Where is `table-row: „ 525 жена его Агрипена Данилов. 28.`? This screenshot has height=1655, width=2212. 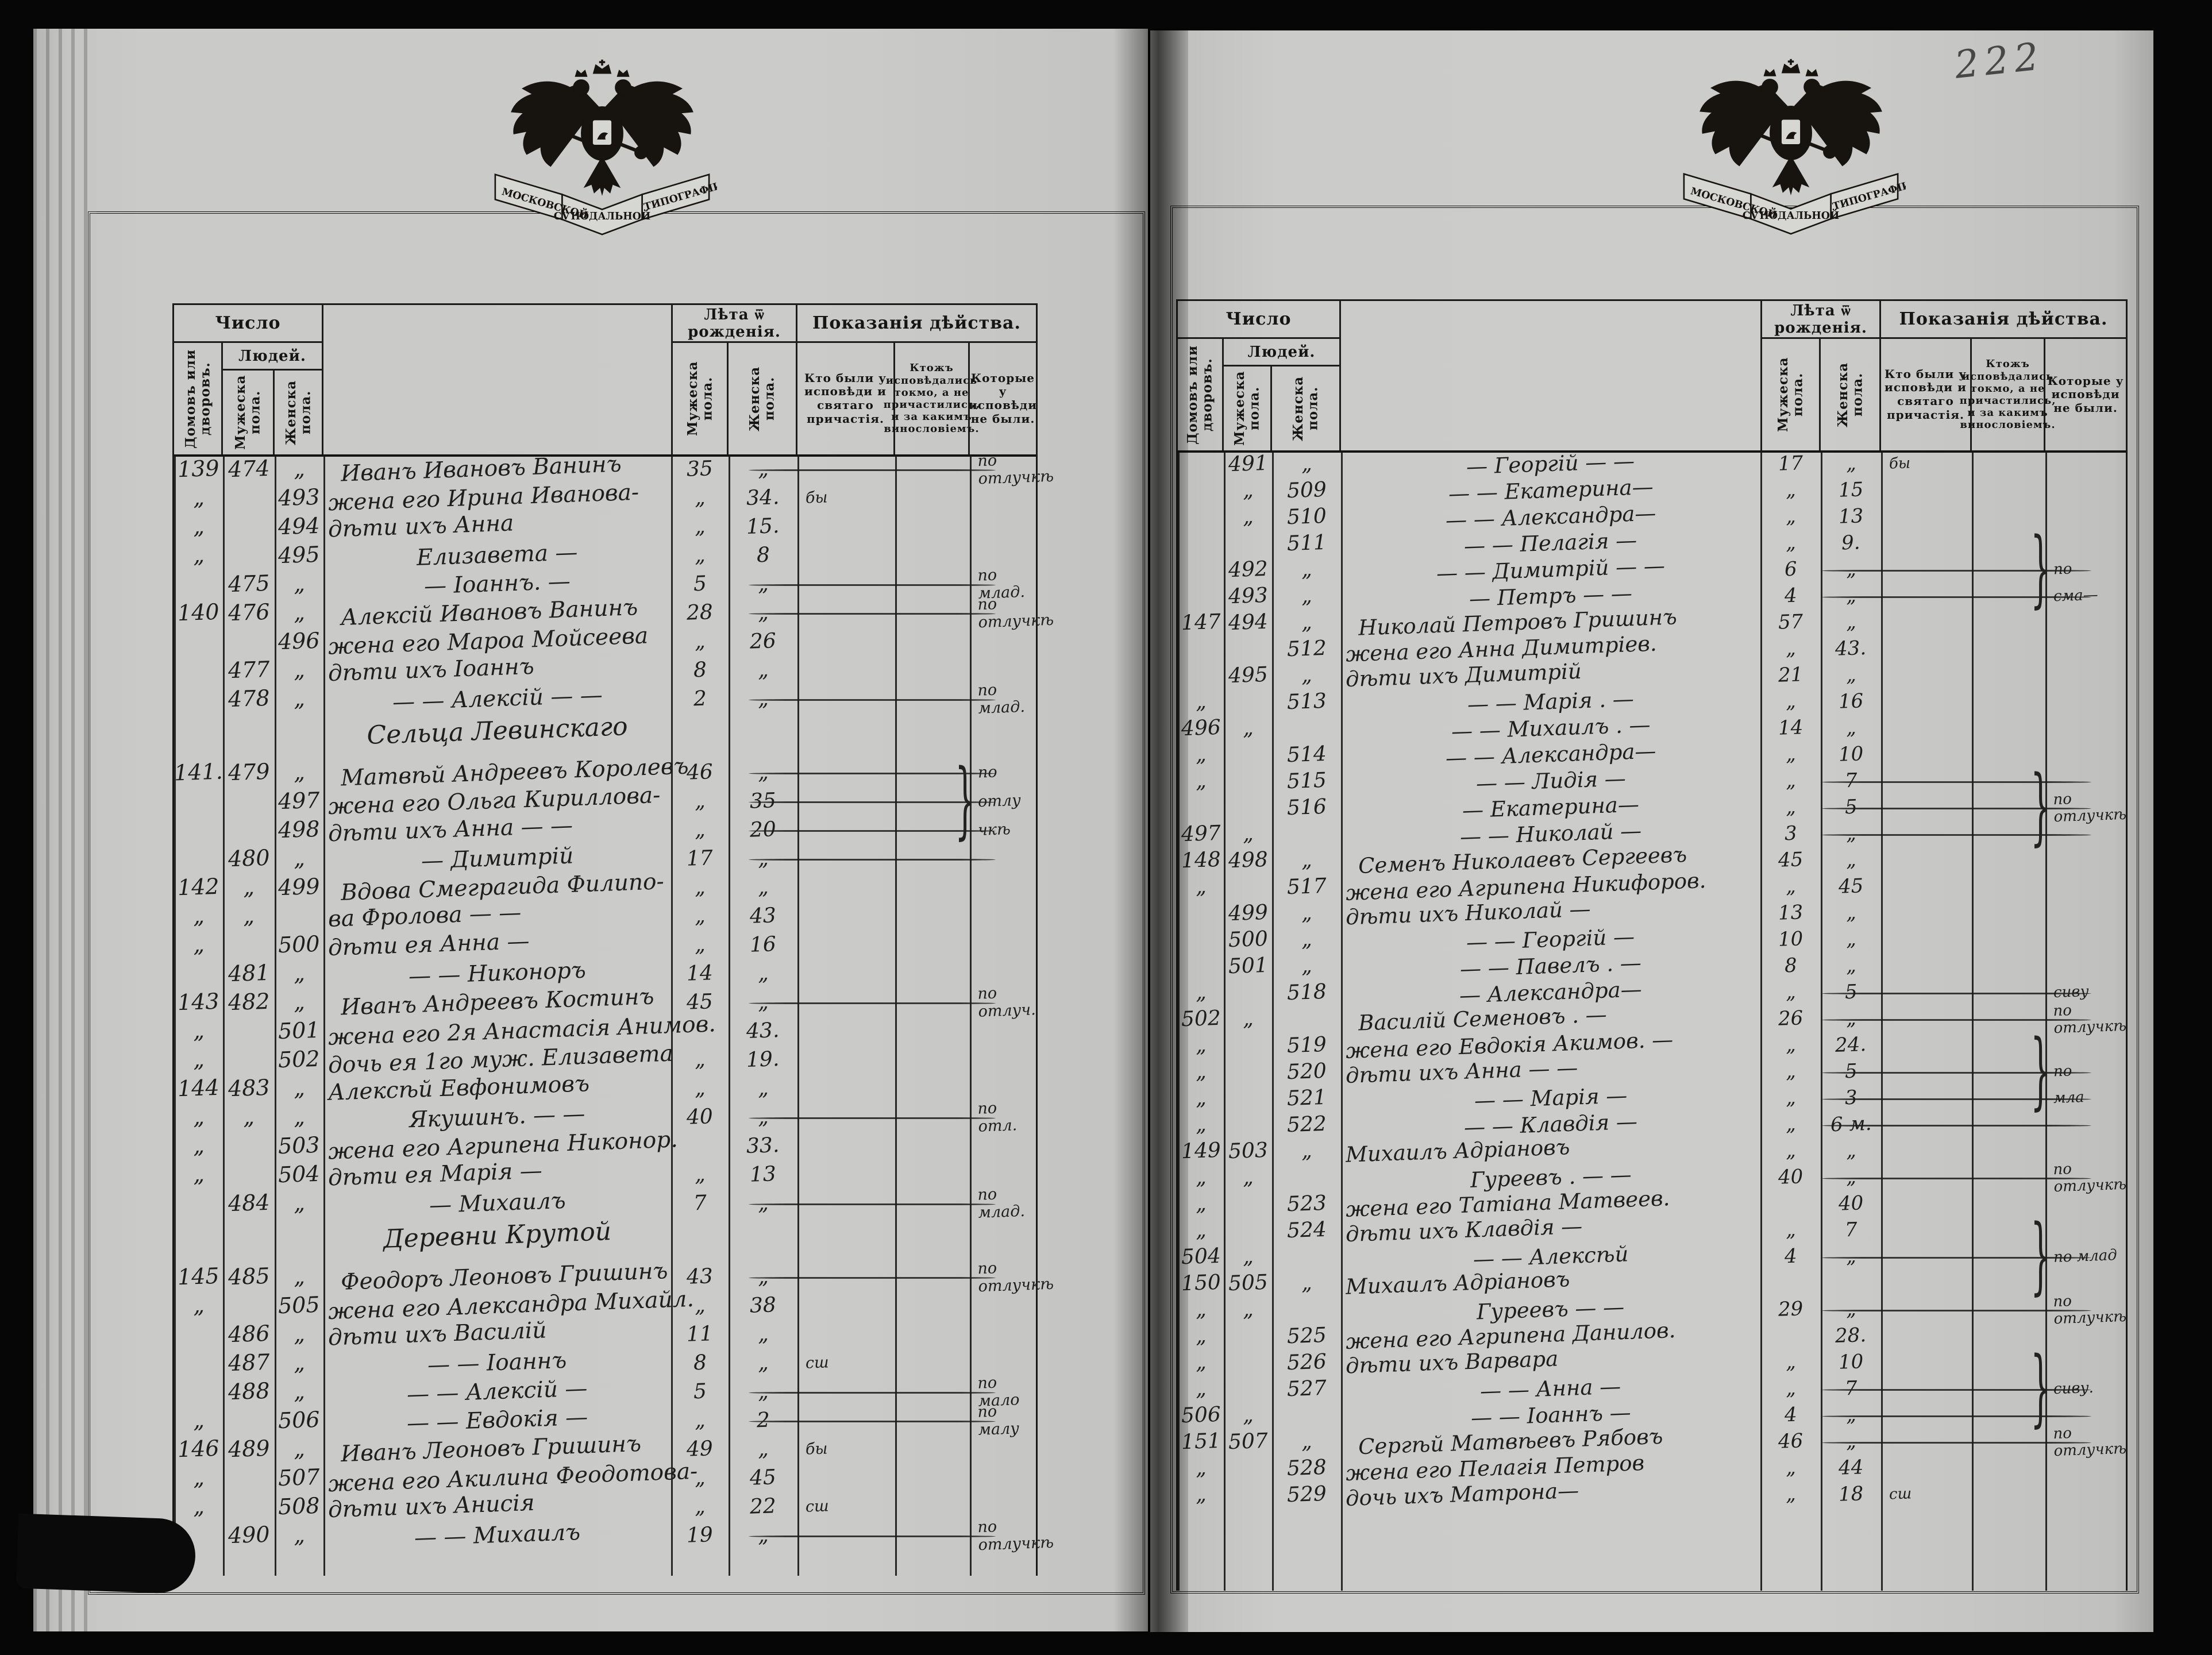
table-row: „ 525 жена его Агрипена Данилов. 28. is located at coordinates (1652, 1335).